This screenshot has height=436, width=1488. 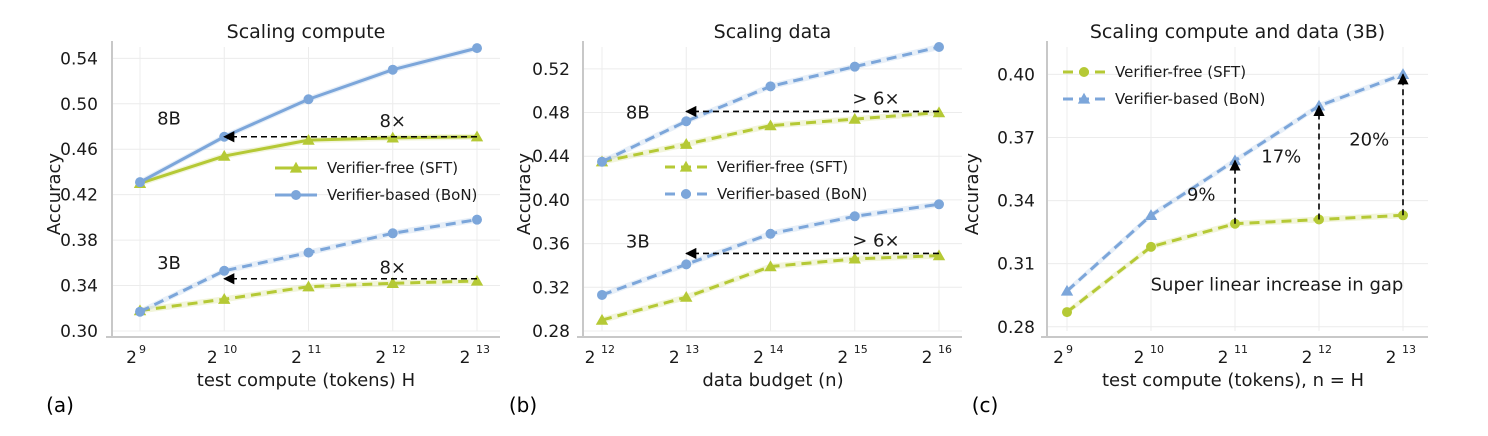 I want to click on x-tick-exponent: 9, so click(x=142, y=349).